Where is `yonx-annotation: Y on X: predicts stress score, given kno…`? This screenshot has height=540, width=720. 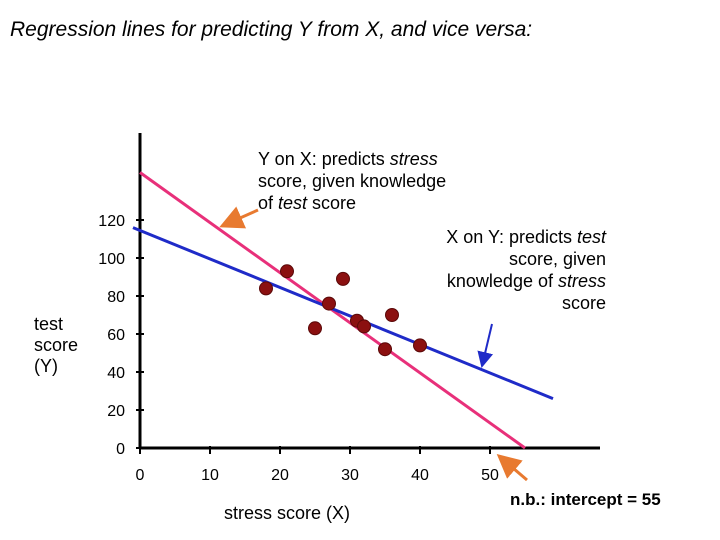 yonx-annotation: Y on X: predicts stress score, given kno… is located at coordinates (352, 181).